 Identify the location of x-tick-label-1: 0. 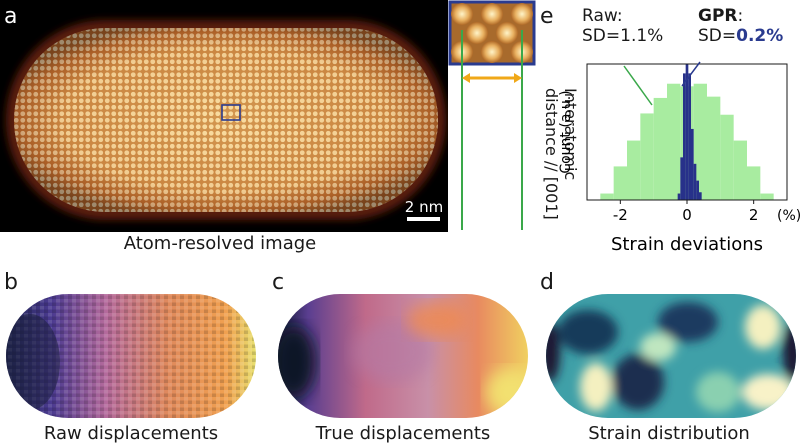
(687, 215).